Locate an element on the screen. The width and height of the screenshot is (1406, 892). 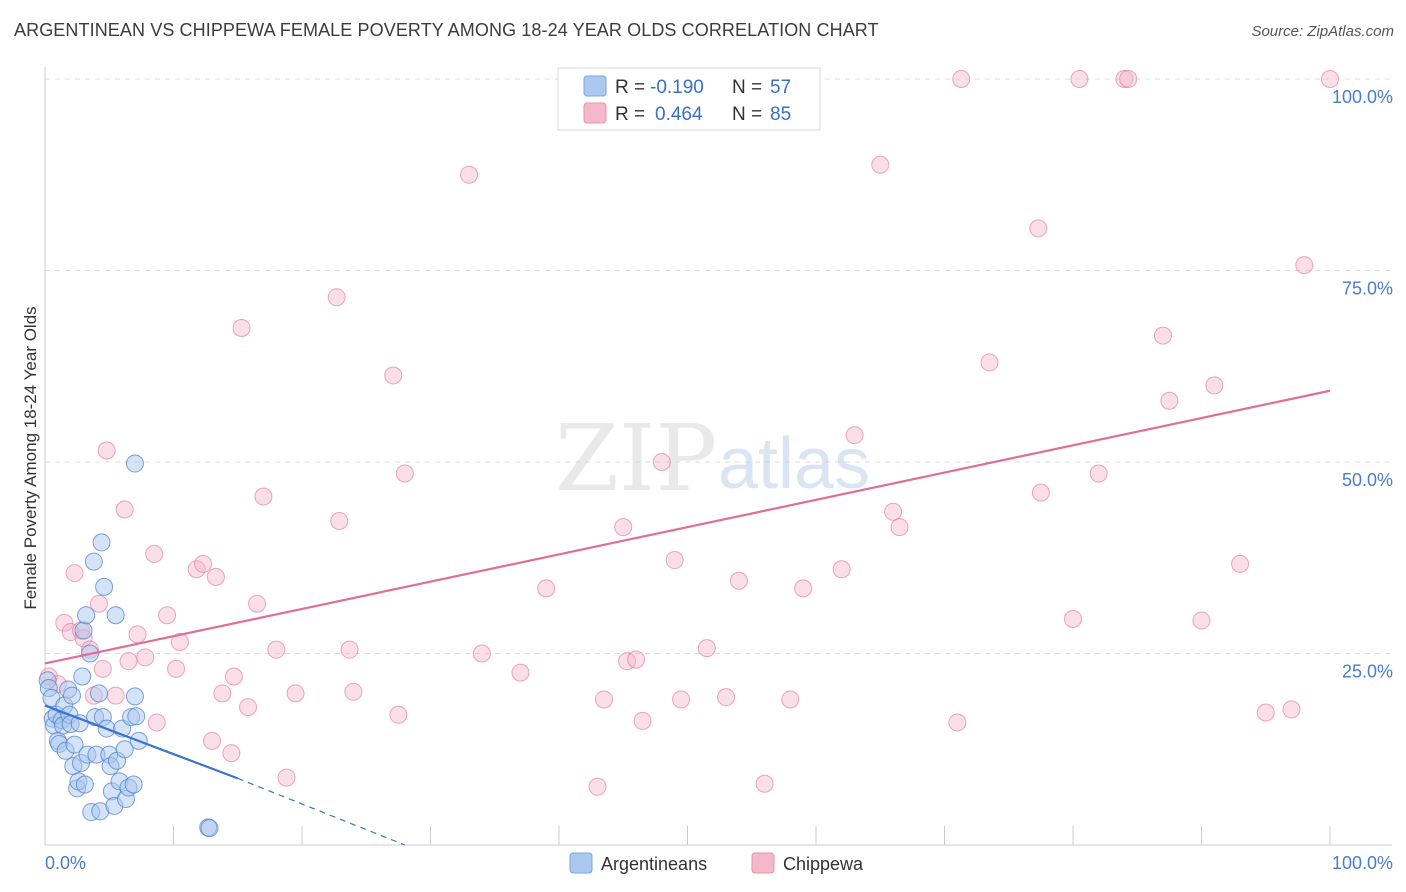
correlation-legend: R = -0.190 N = 57 R = 0.464 N = 85 is located at coordinates (689, 99).